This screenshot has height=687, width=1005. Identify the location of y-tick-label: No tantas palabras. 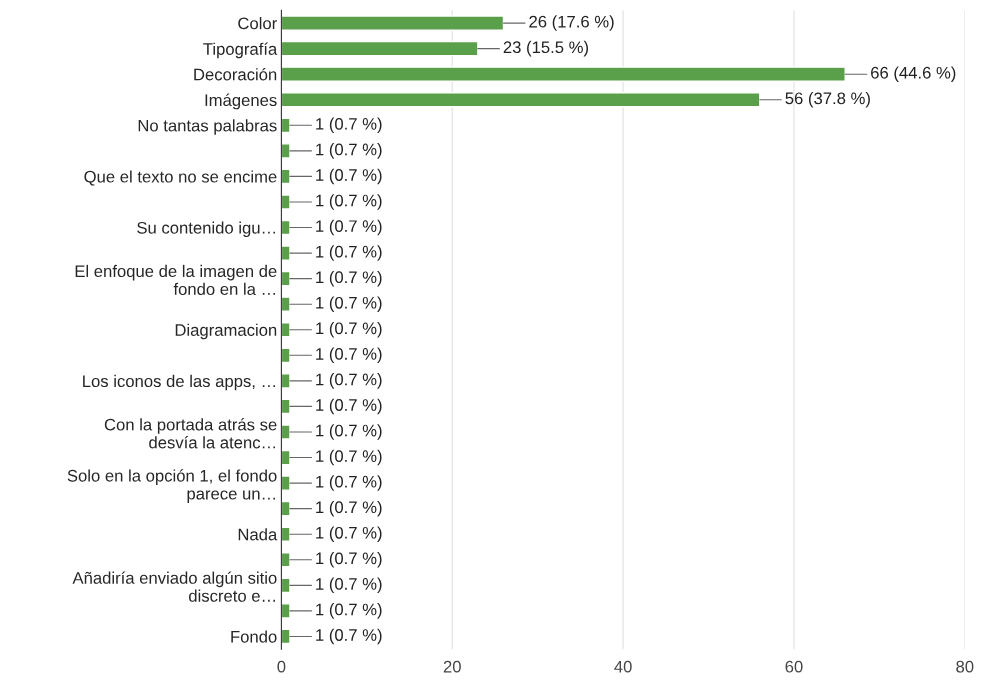
(207, 127).